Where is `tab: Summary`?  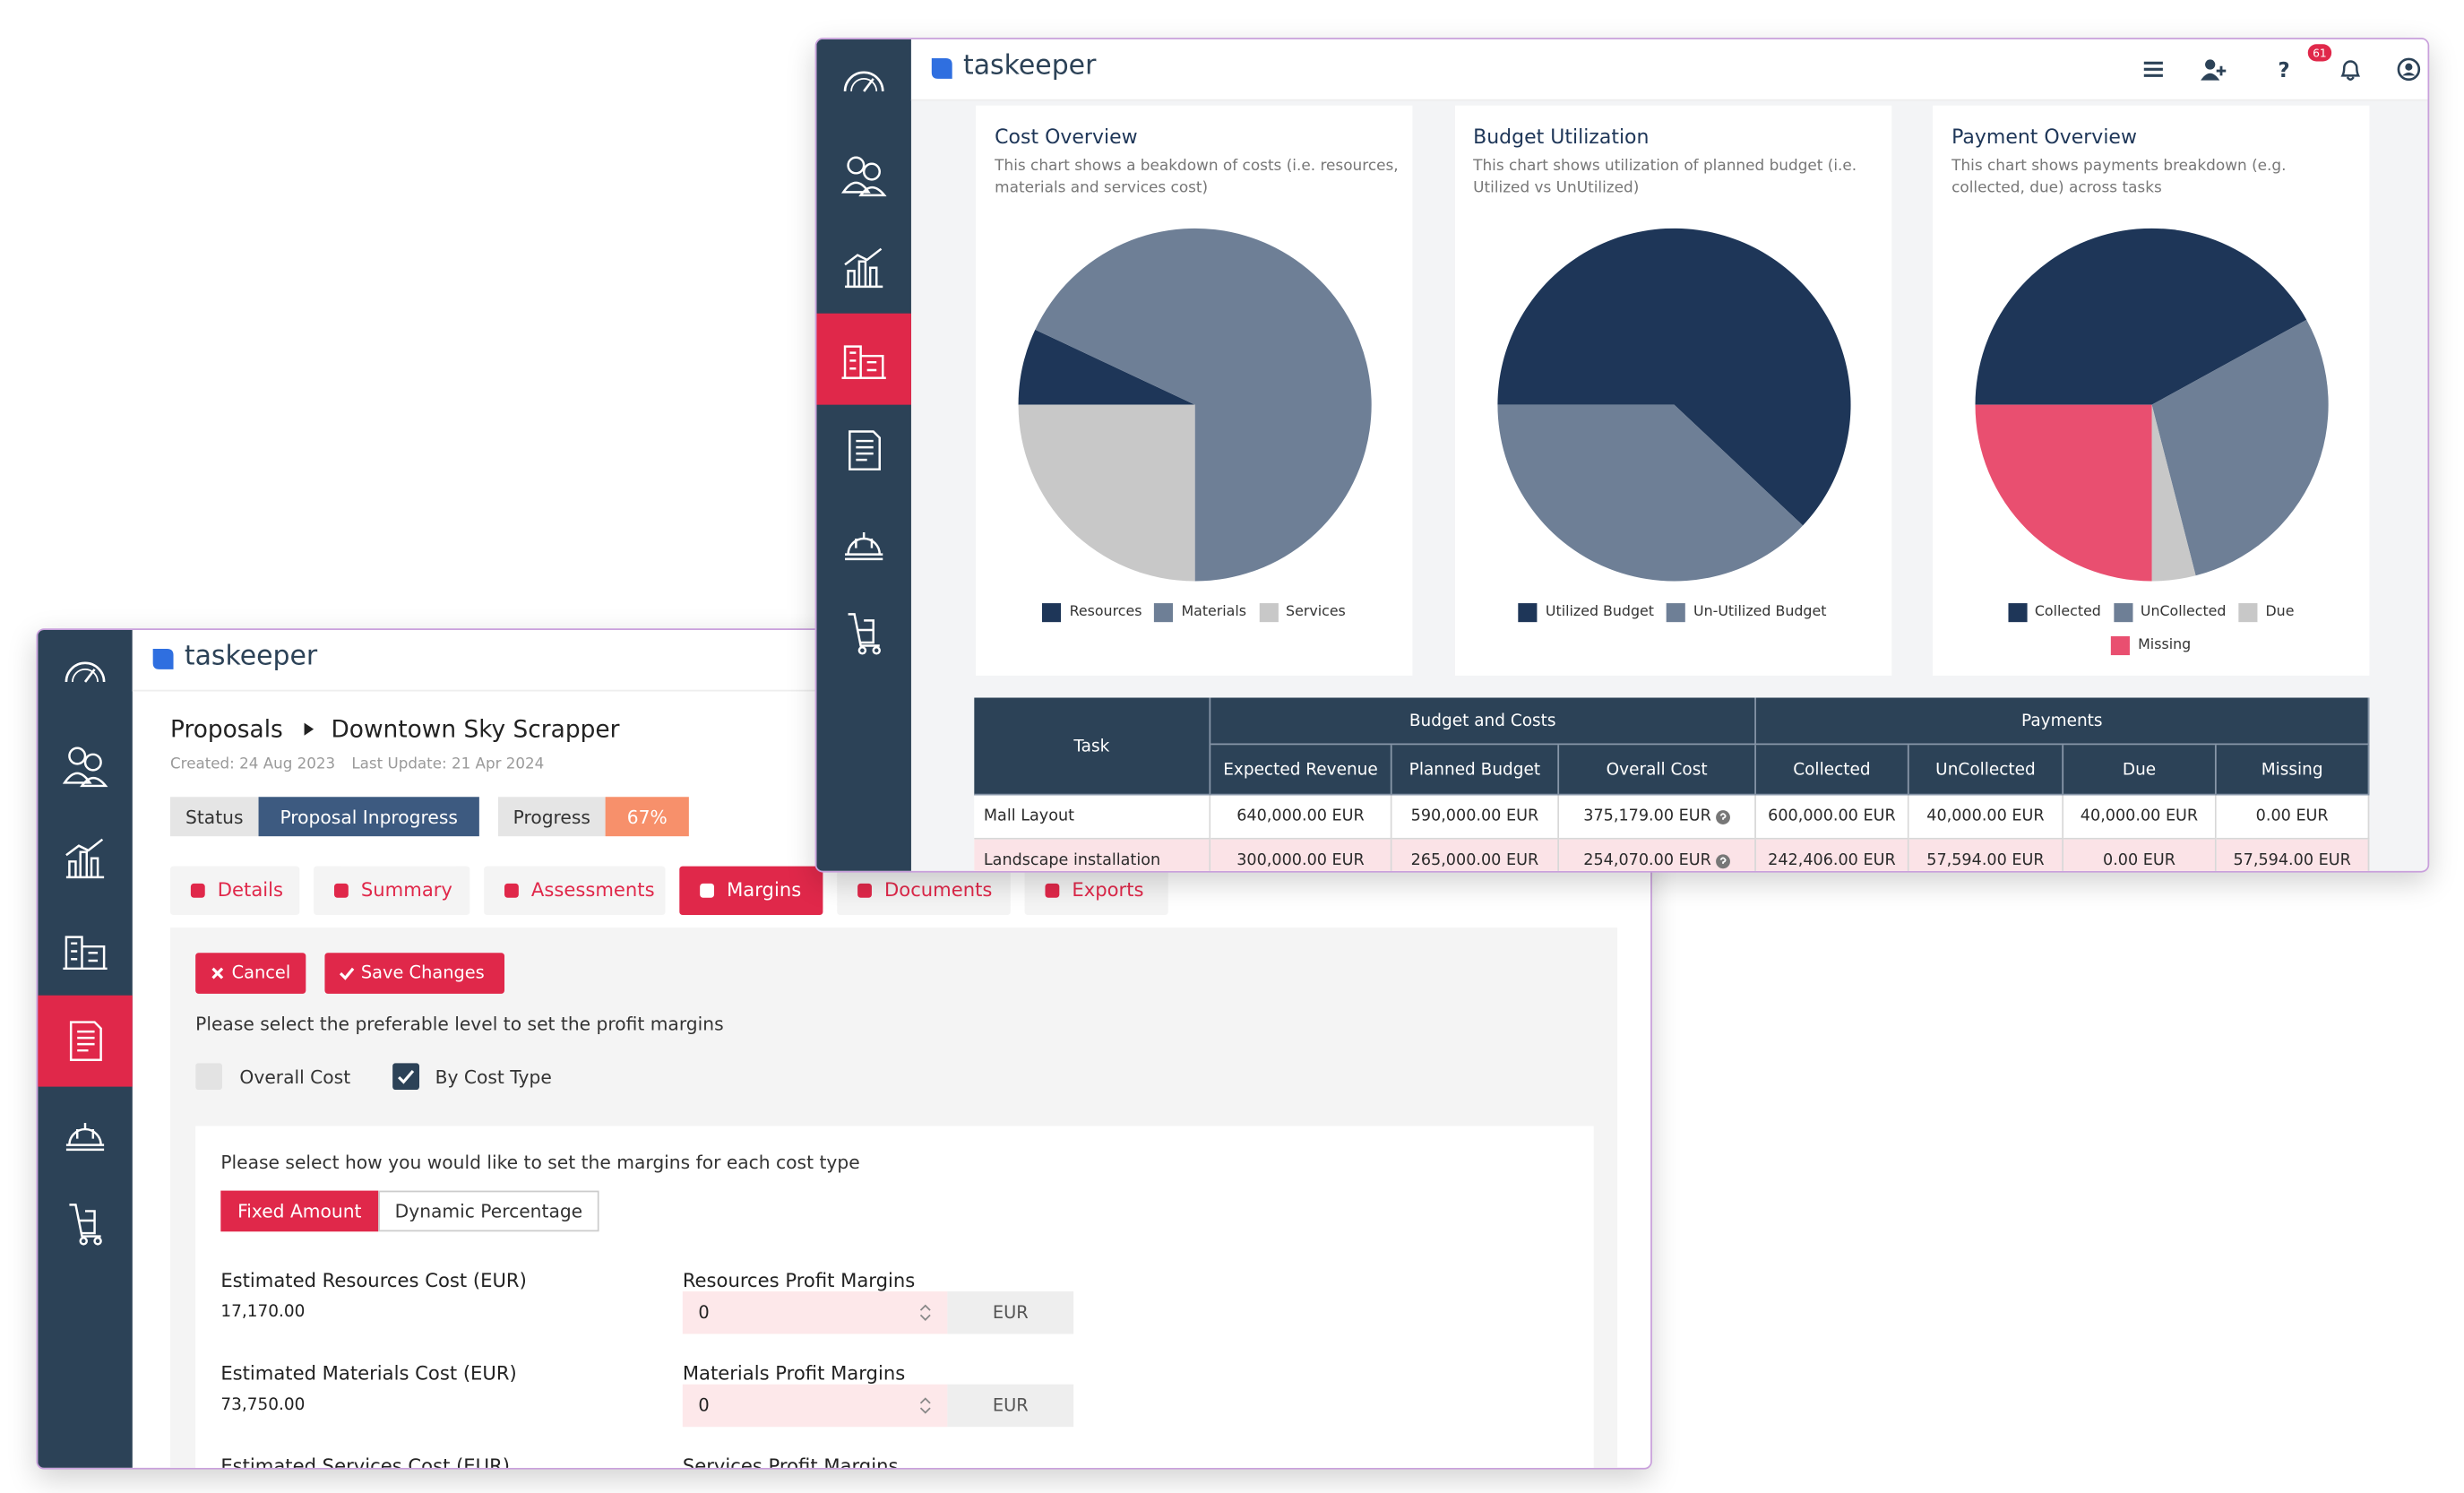
tab: Summary is located at coordinates (392, 891).